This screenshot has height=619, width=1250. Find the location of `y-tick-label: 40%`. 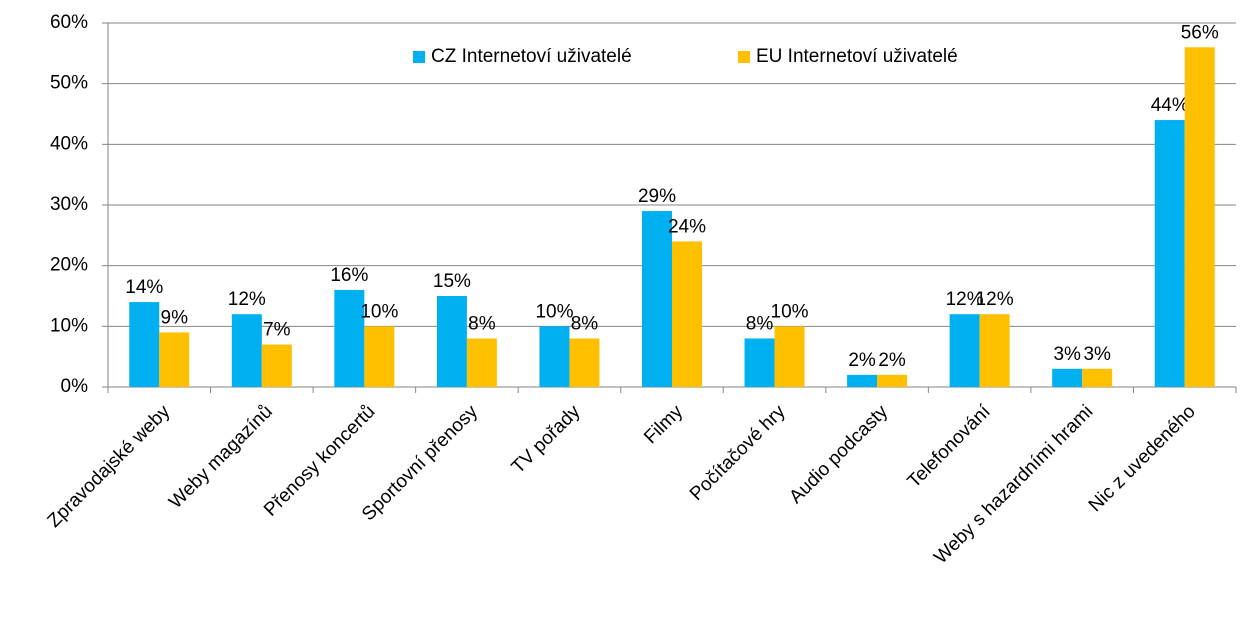

y-tick-label: 40% is located at coordinates (69, 143).